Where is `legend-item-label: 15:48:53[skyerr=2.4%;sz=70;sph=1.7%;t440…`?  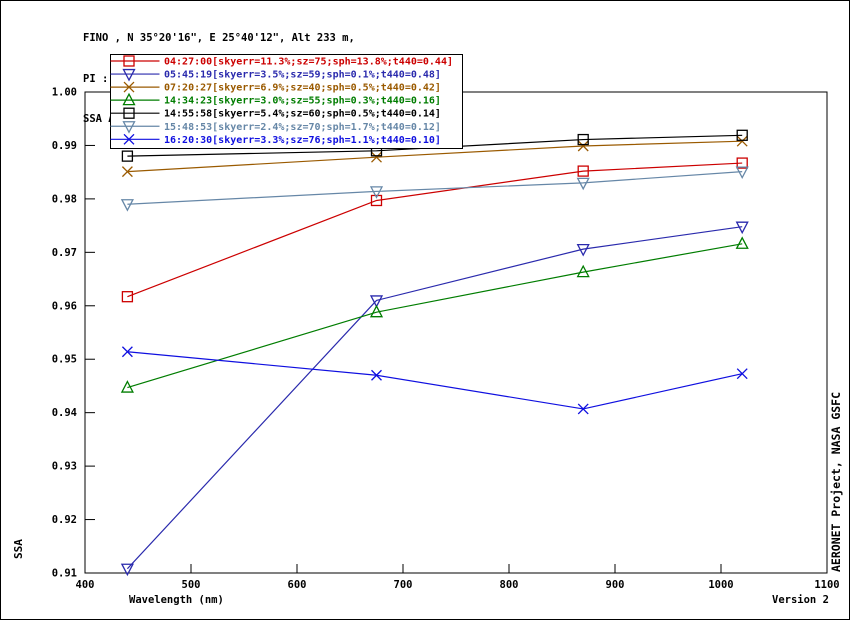
legend-item-label: 15:48:53[skyerr=2.4%;sz=70;sph=1.7%;t440… is located at coordinates (302, 127).